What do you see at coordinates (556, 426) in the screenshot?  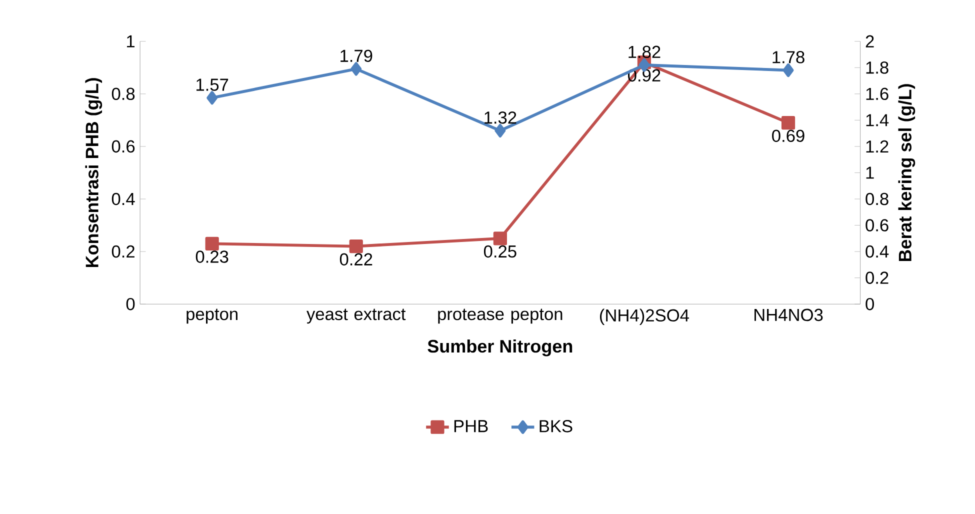 I see `legend-label: BKS` at bounding box center [556, 426].